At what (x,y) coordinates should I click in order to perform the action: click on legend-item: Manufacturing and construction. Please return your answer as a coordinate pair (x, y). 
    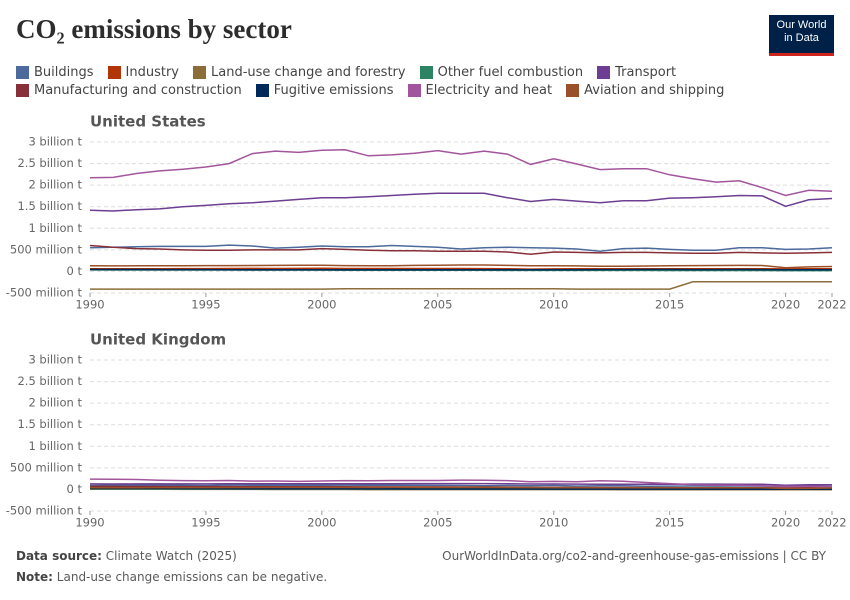
    Looking at the image, I should click on (129, 90).